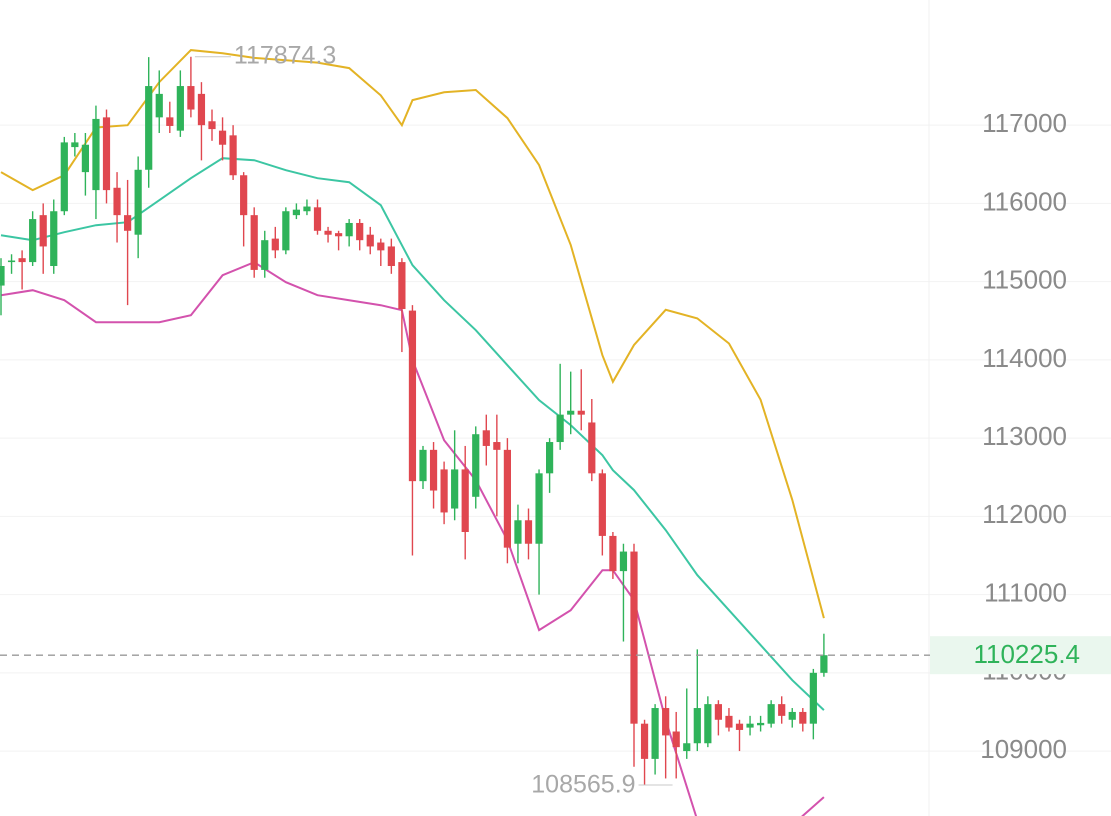 This screenshot has width=1111, height=816. What do you see at coordinates (1024, 280) in the screenshot?
I see `y-tick-label: 115000` at bounding box center [1024, 280].